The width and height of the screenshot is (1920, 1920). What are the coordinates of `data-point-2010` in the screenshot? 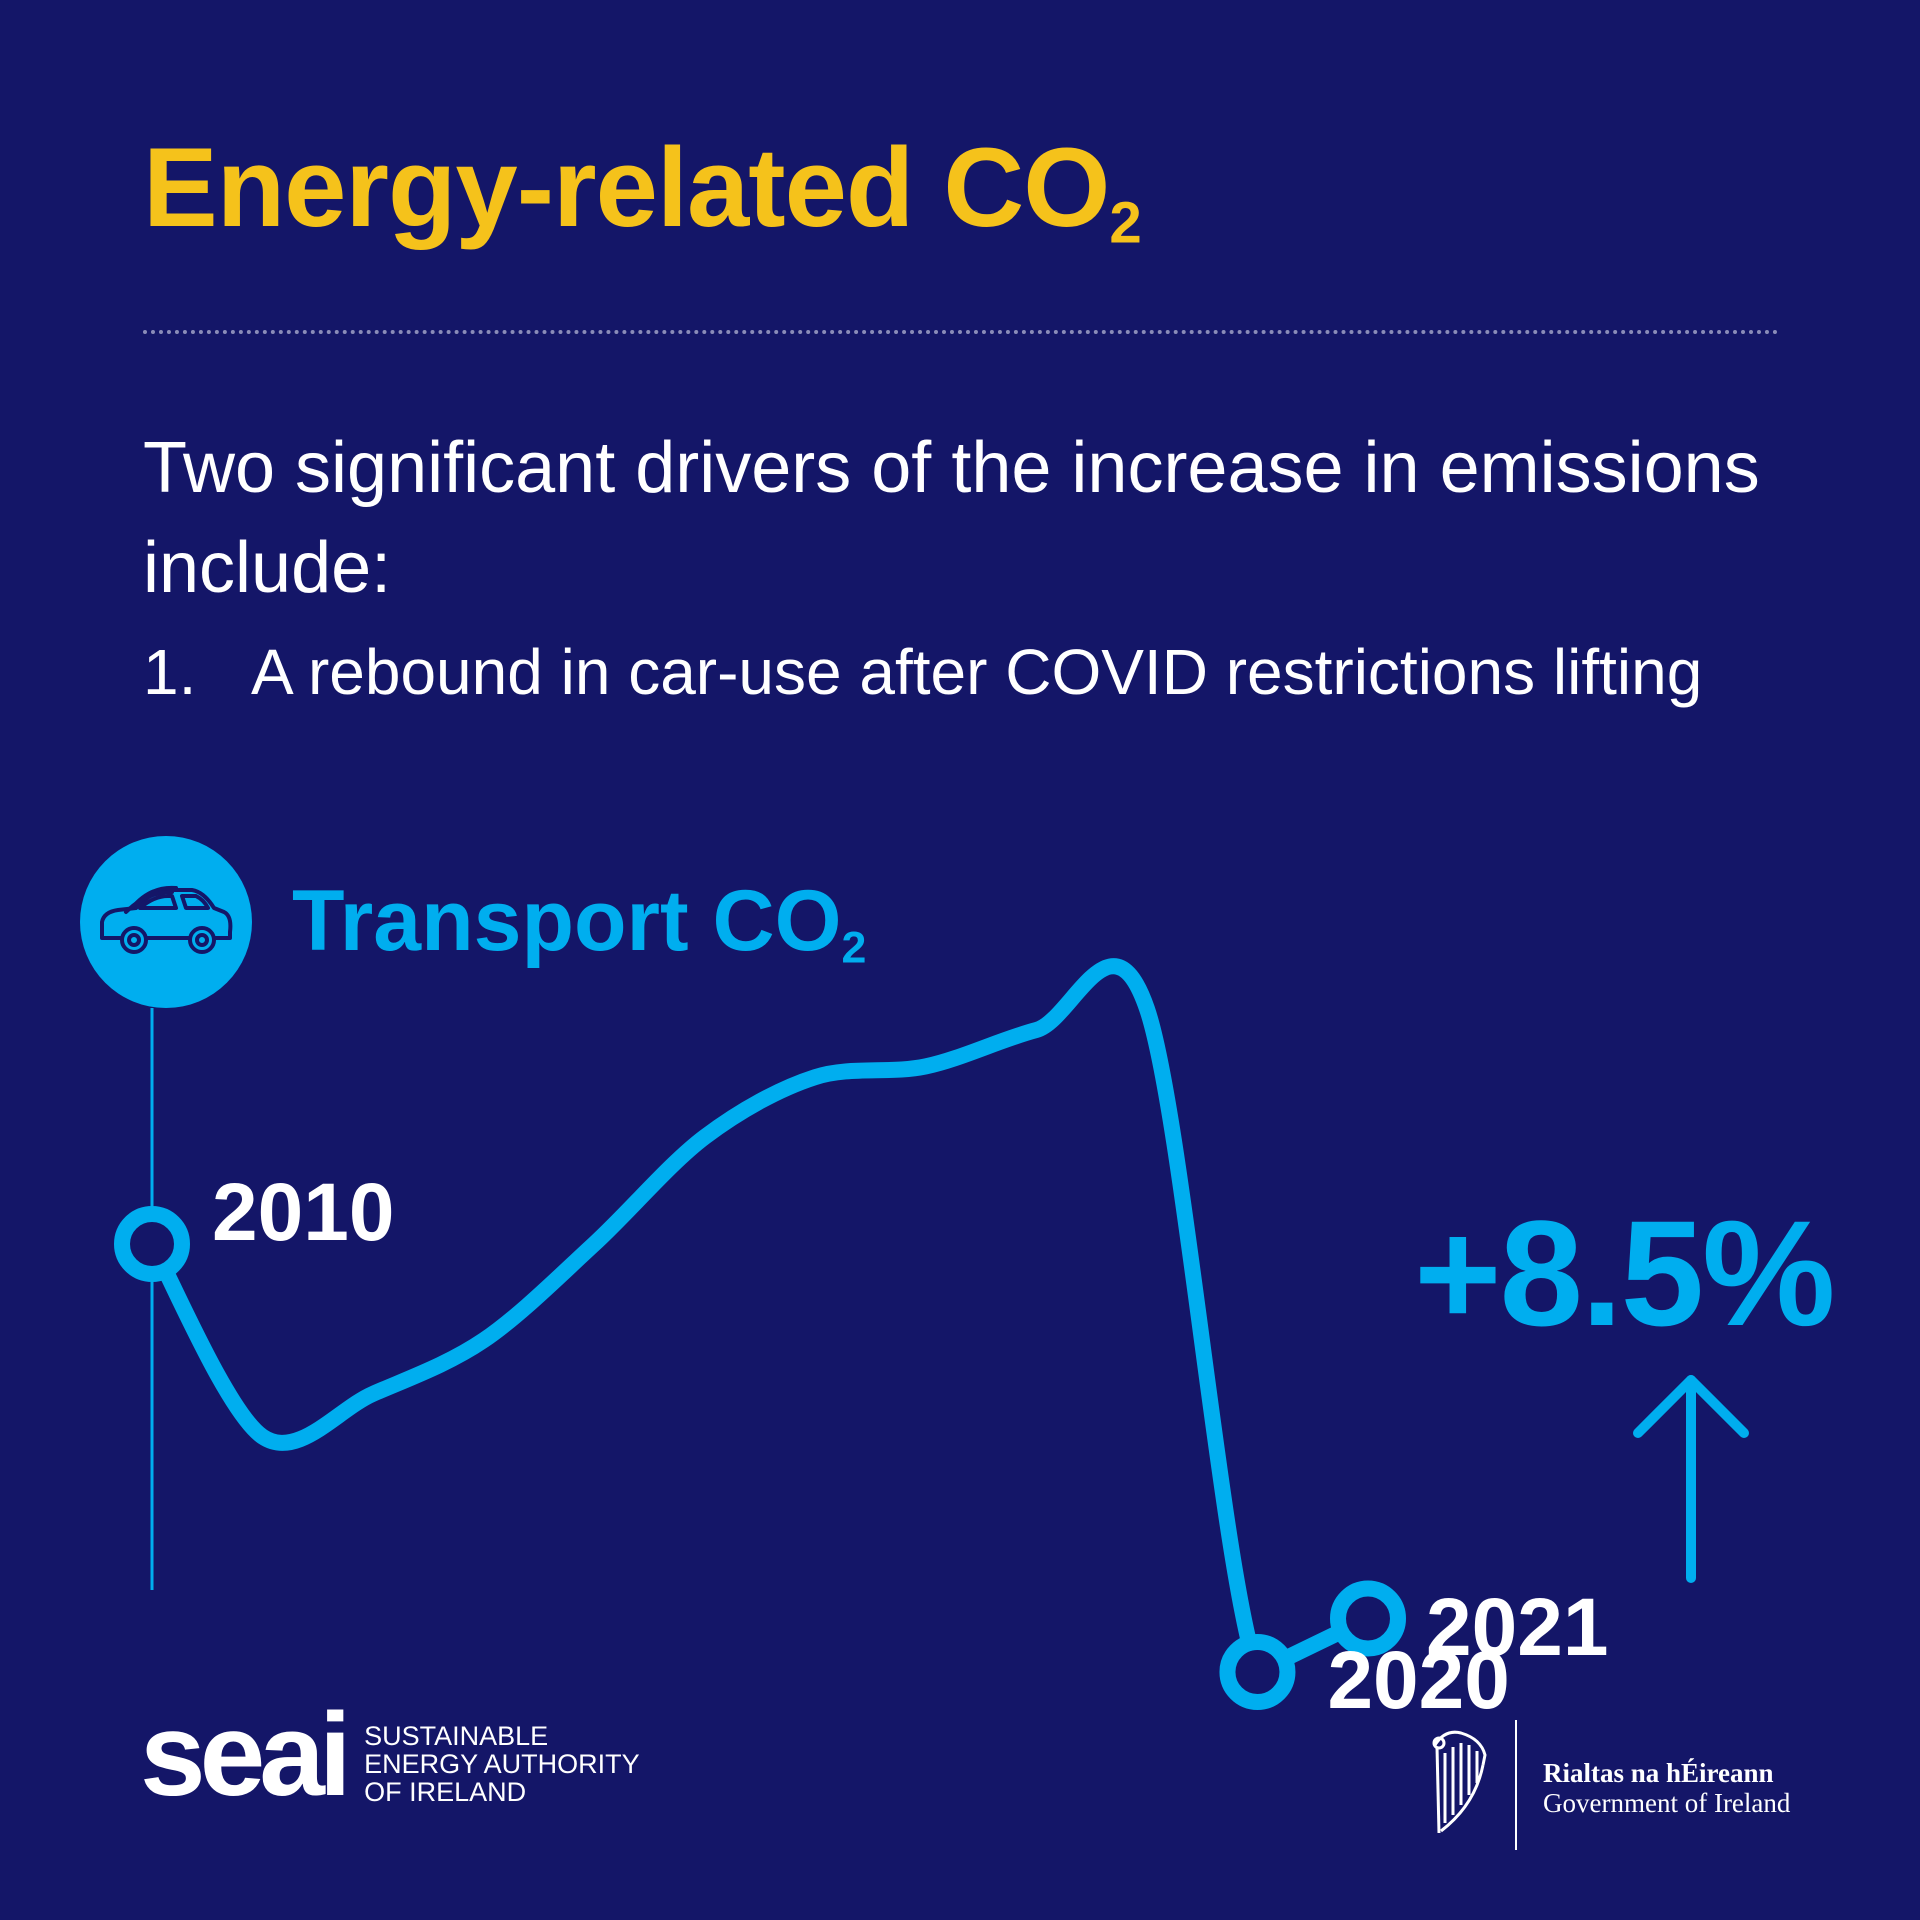 It's located at (152, 1244).